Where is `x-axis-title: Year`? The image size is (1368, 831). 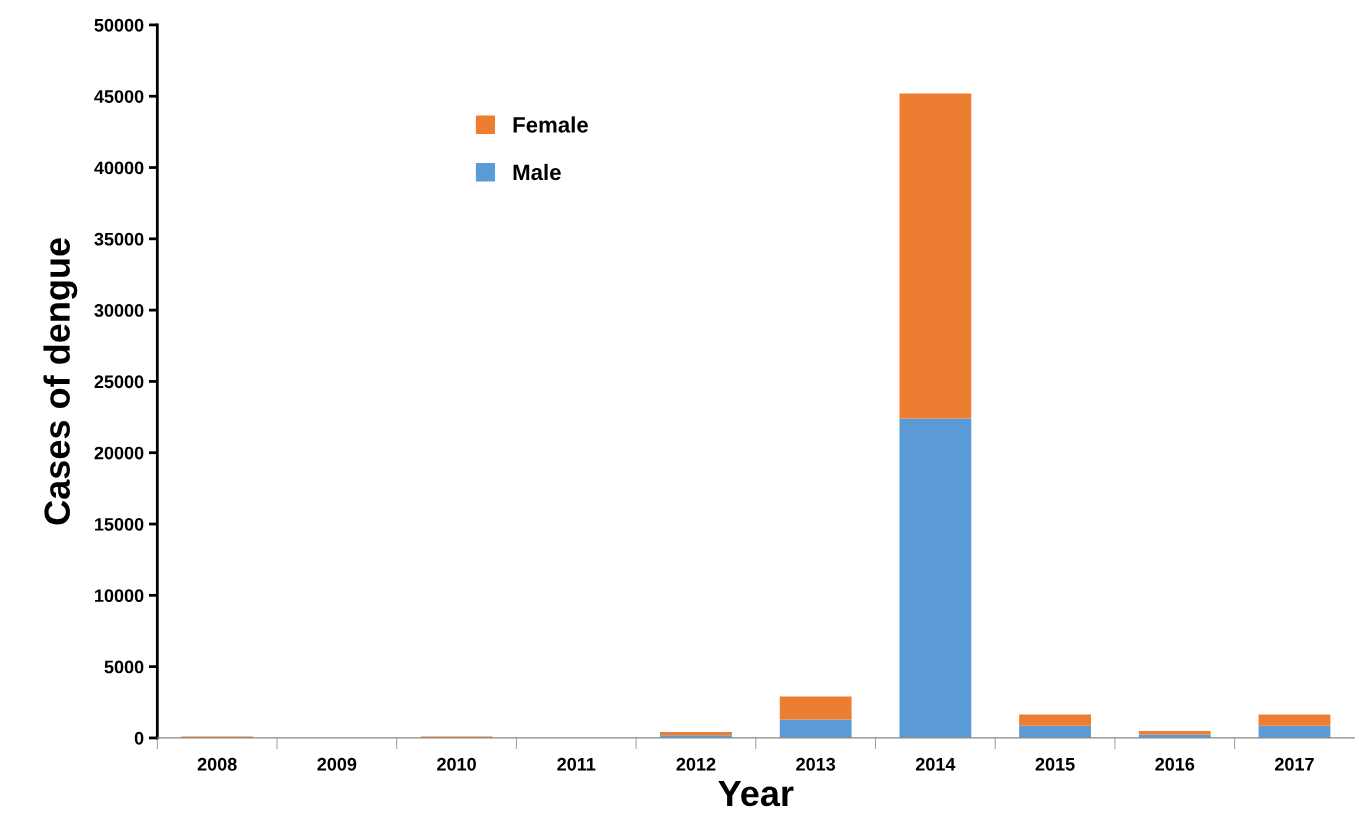
x-axis-title: Year is located at coordinates (756, 794).